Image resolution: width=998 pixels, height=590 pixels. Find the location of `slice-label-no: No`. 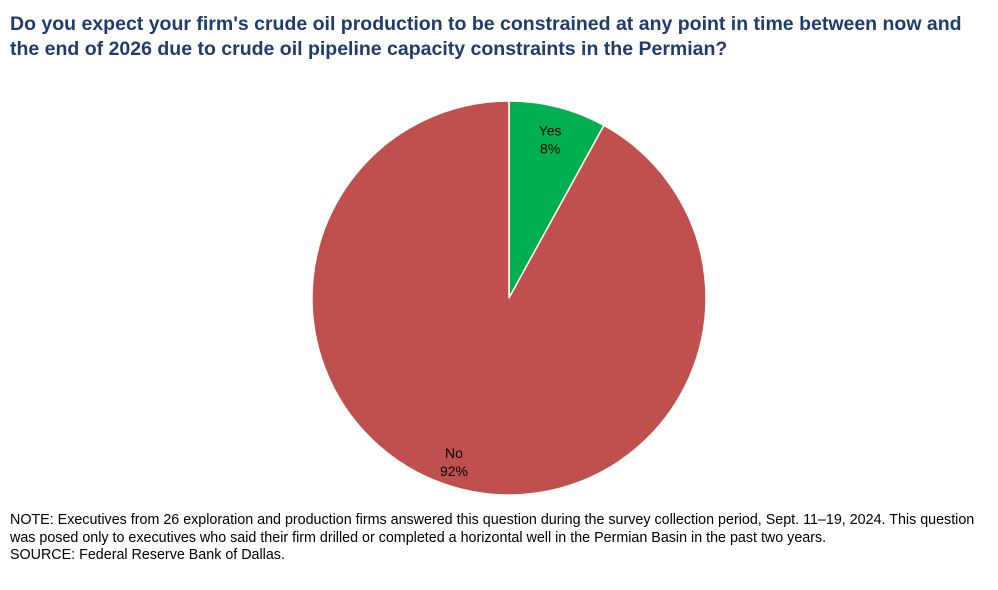

slice-label-no: No is located at coordinates (454, 453).